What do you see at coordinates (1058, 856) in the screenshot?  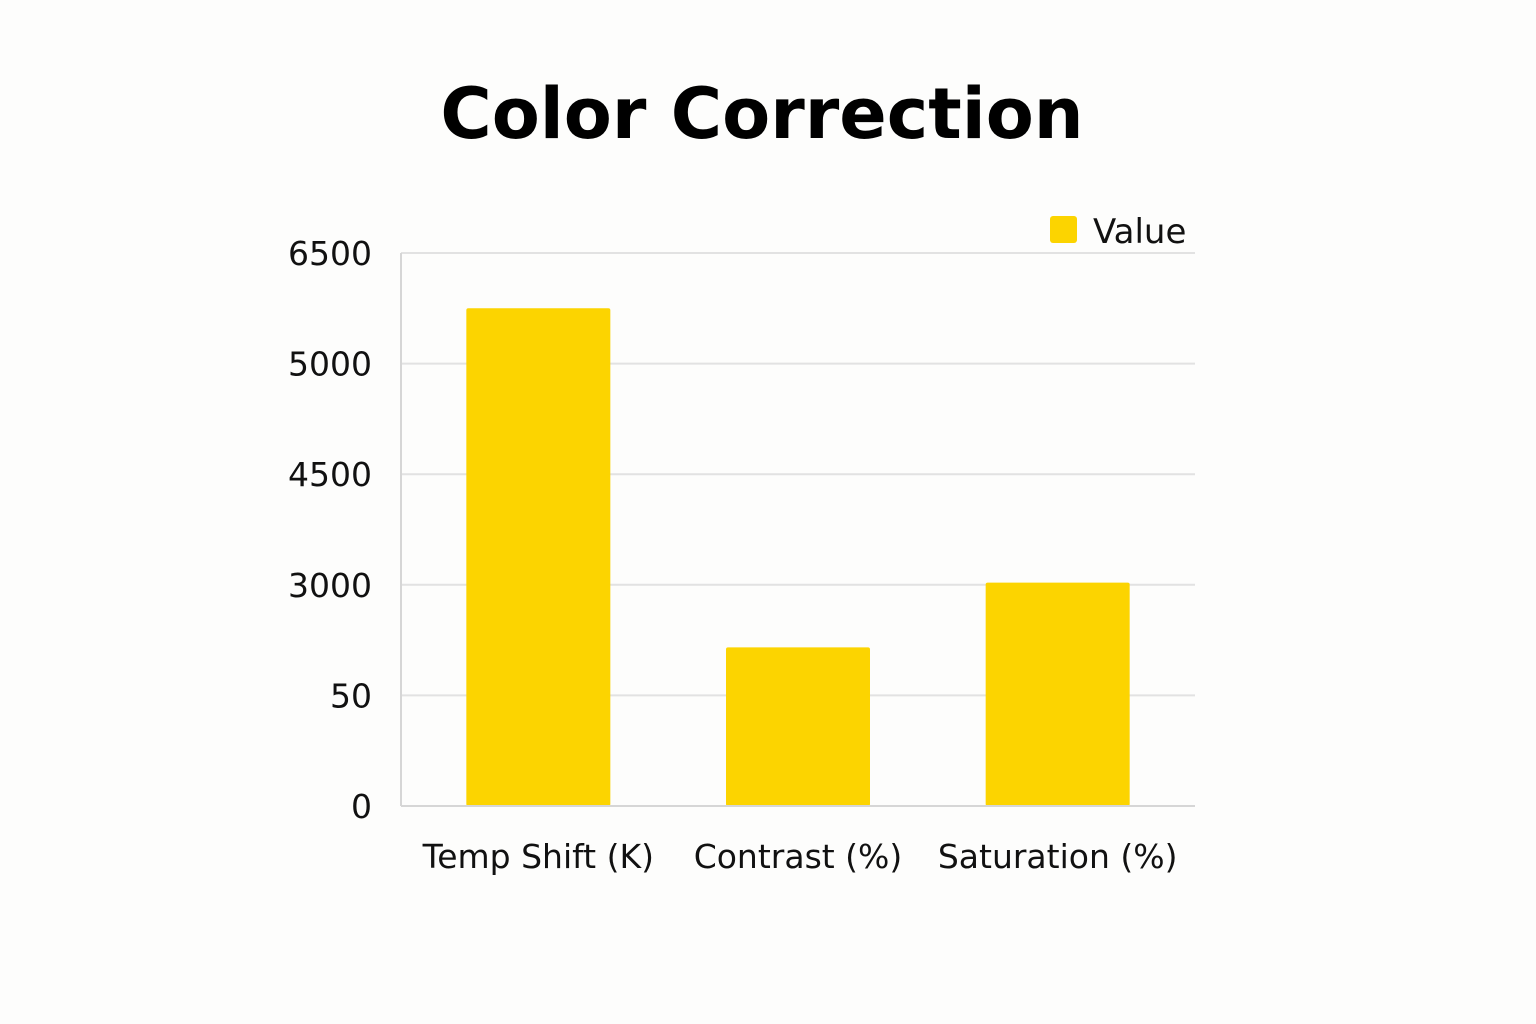 I see `x-tick-label: Saturation (%)` at bounding box center [1058, 856].